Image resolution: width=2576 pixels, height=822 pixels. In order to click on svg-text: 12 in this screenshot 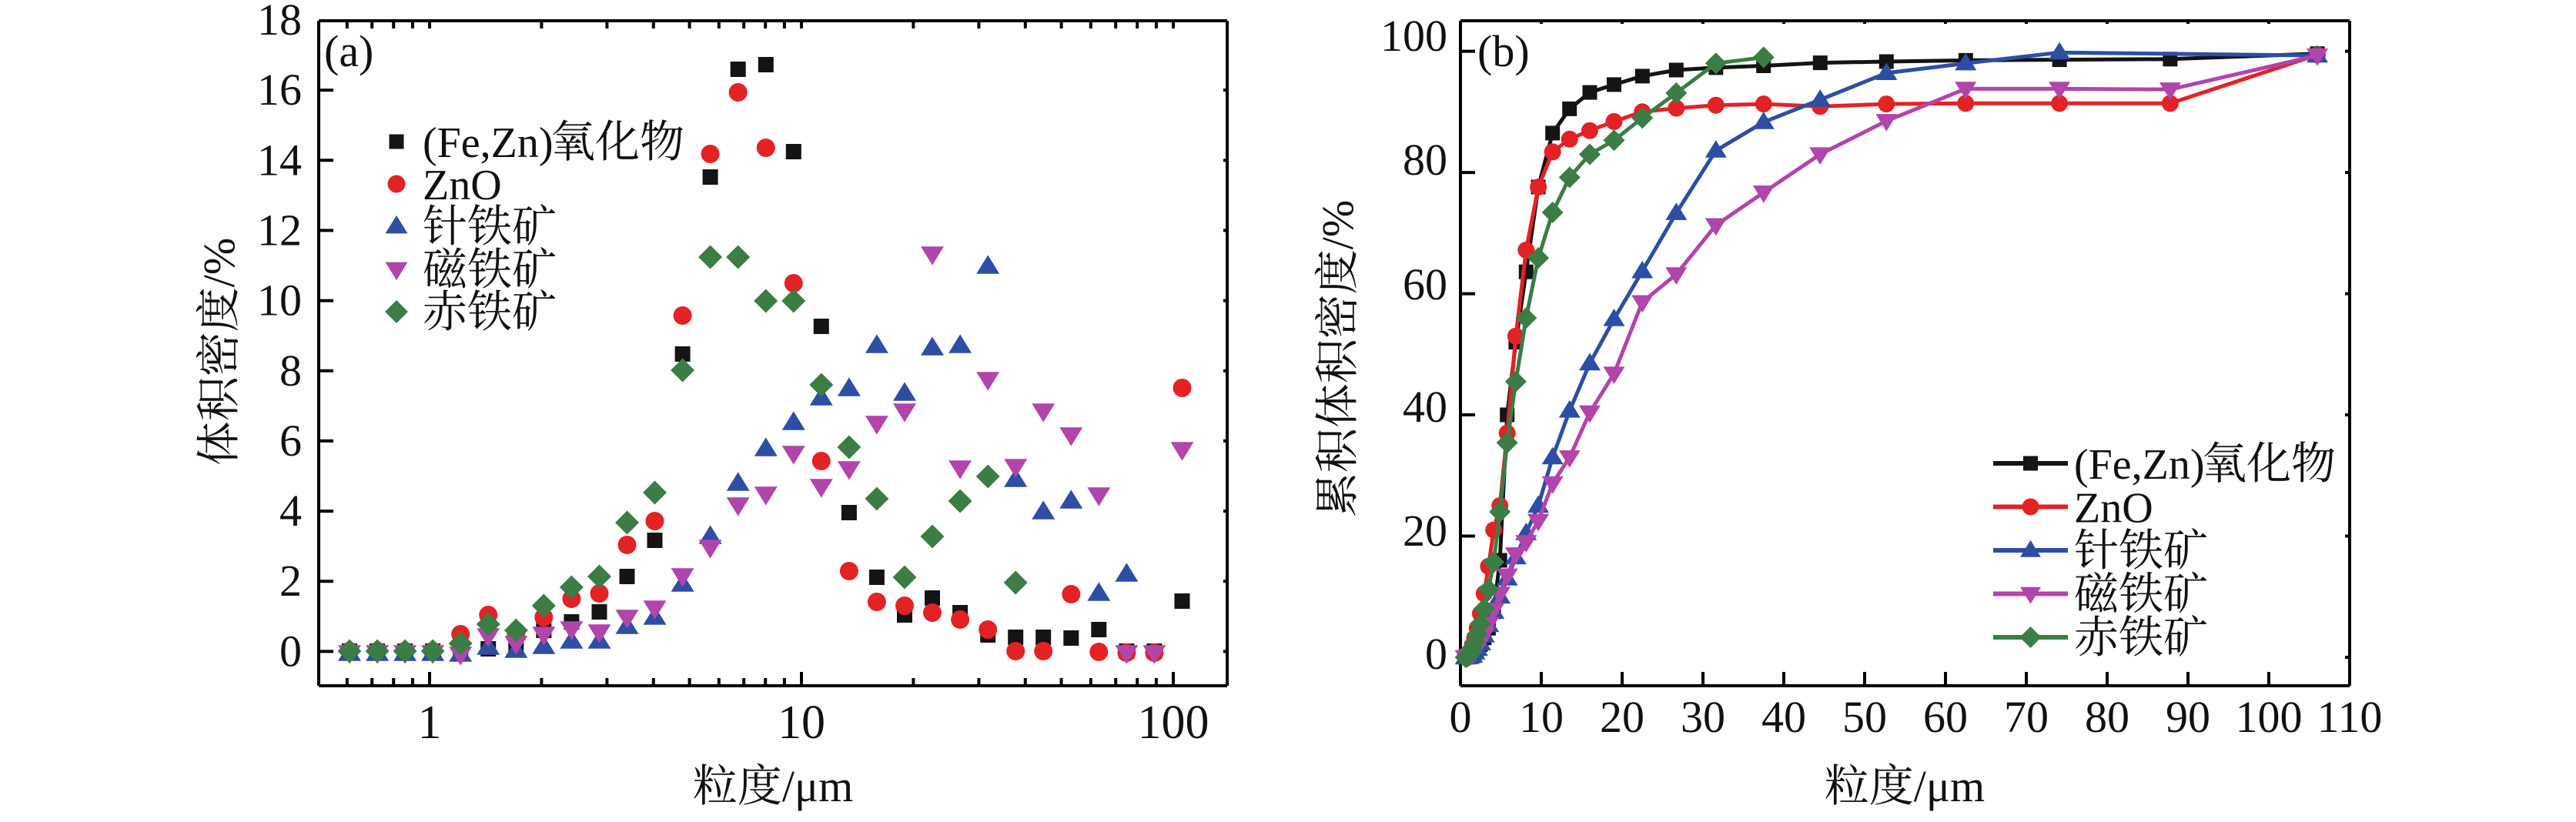, I will do `click(279, 230)`.